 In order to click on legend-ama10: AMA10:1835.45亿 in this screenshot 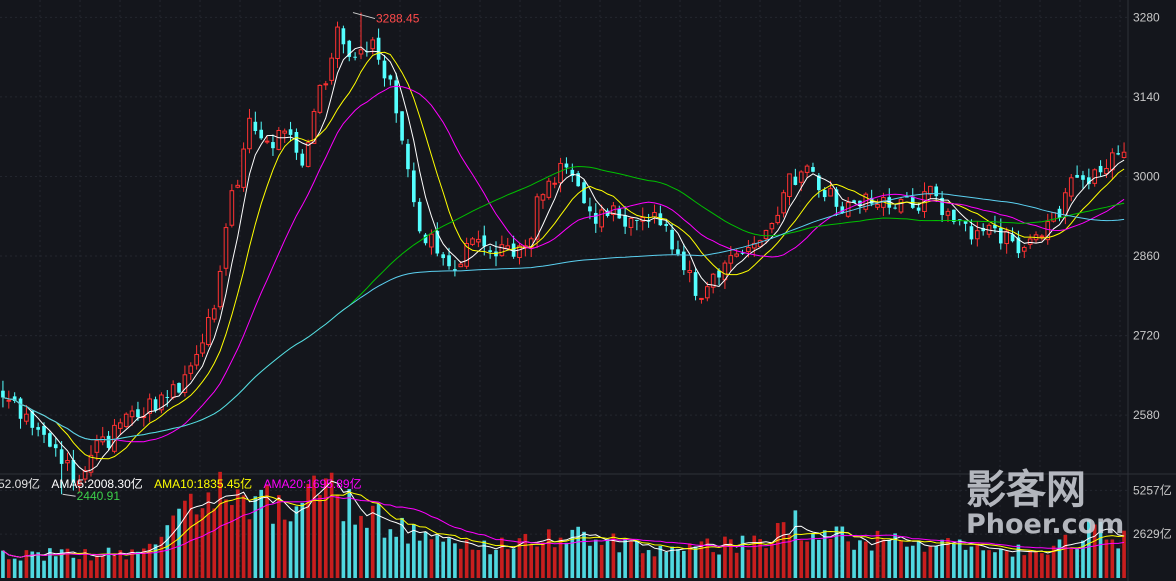, I will do `click(203, 483)`.